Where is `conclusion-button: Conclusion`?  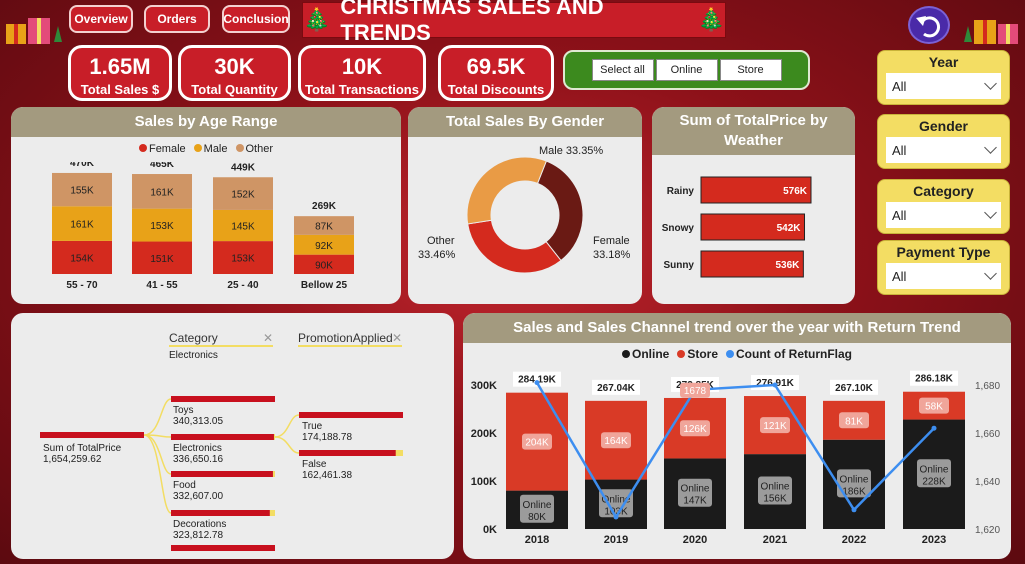
conclusion-button: Conclusion is located at coordinates (256, 19).